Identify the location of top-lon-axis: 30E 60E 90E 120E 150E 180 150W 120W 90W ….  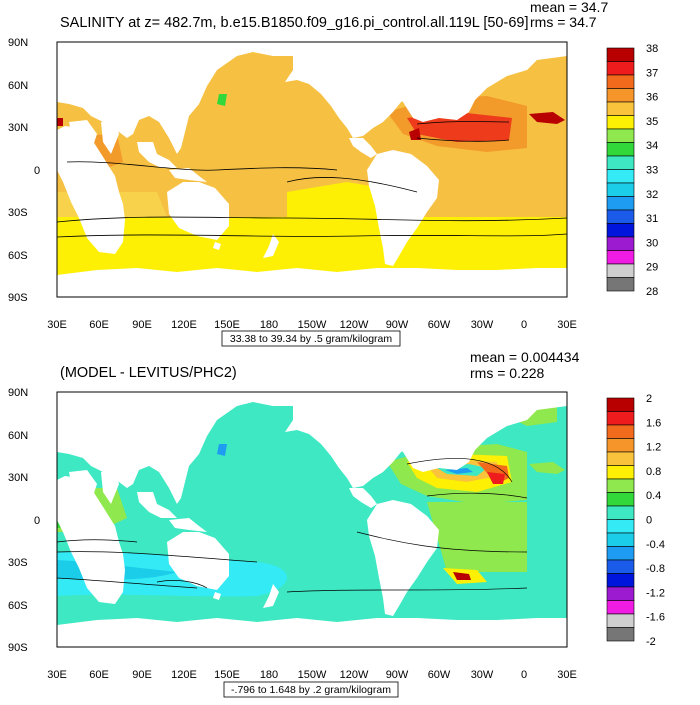
(312, 325).